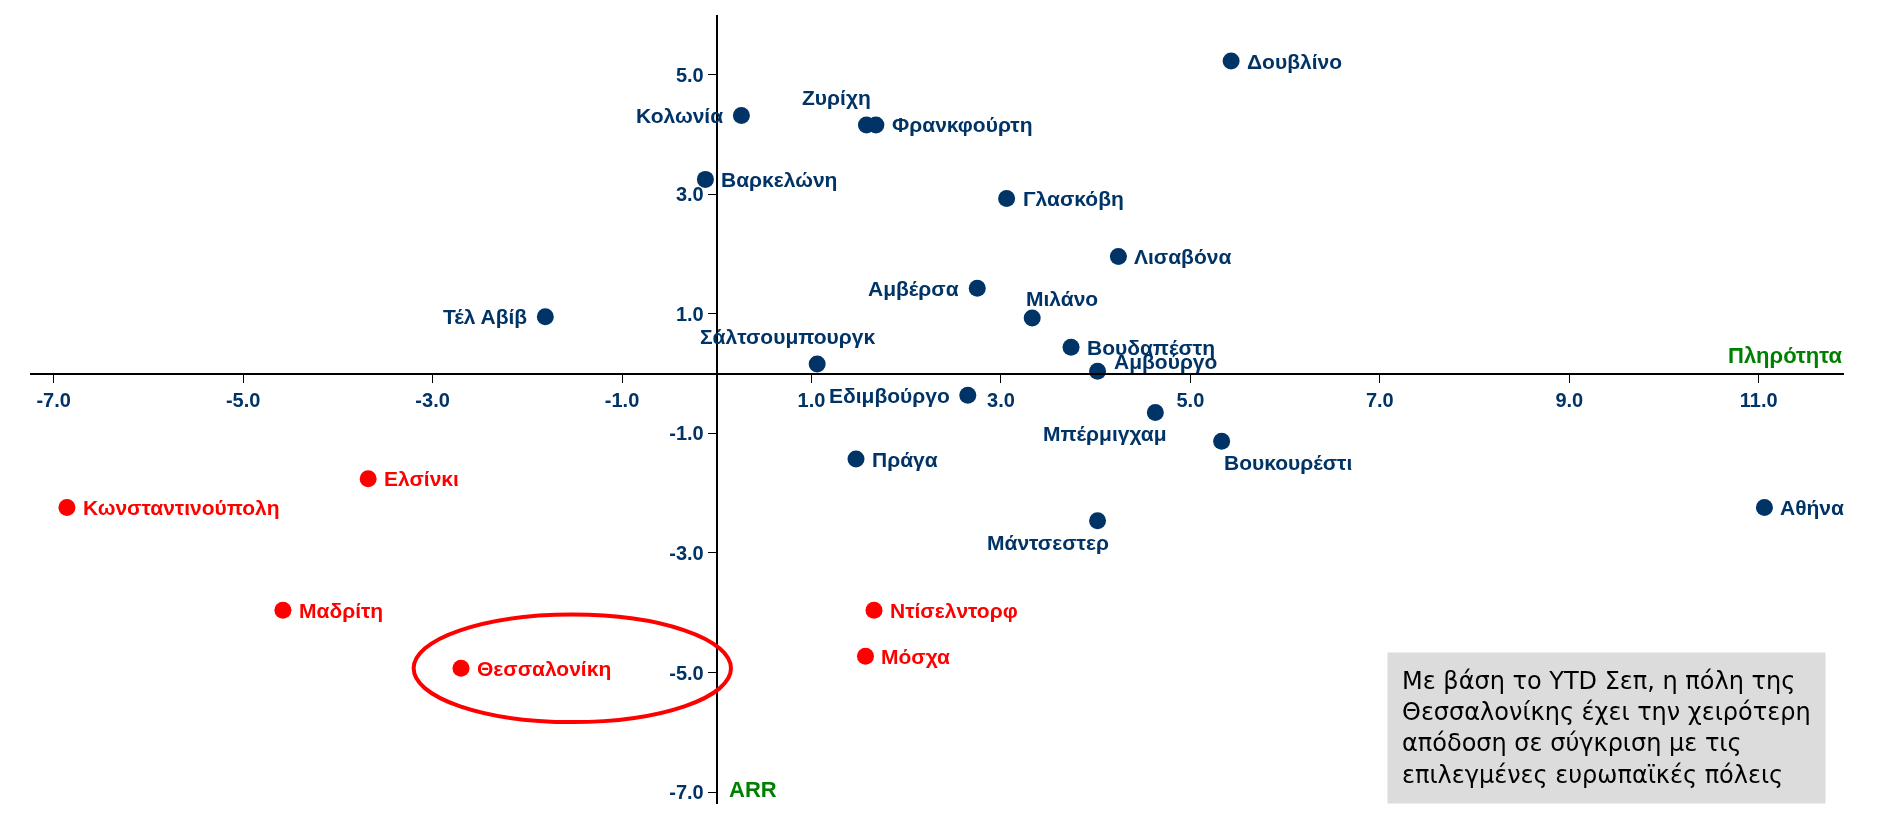 The image size is (1889, 814). Describe the element at coordinates (53, 399) in the screenshot. I see `x-tick-label: -7.0` at that location.